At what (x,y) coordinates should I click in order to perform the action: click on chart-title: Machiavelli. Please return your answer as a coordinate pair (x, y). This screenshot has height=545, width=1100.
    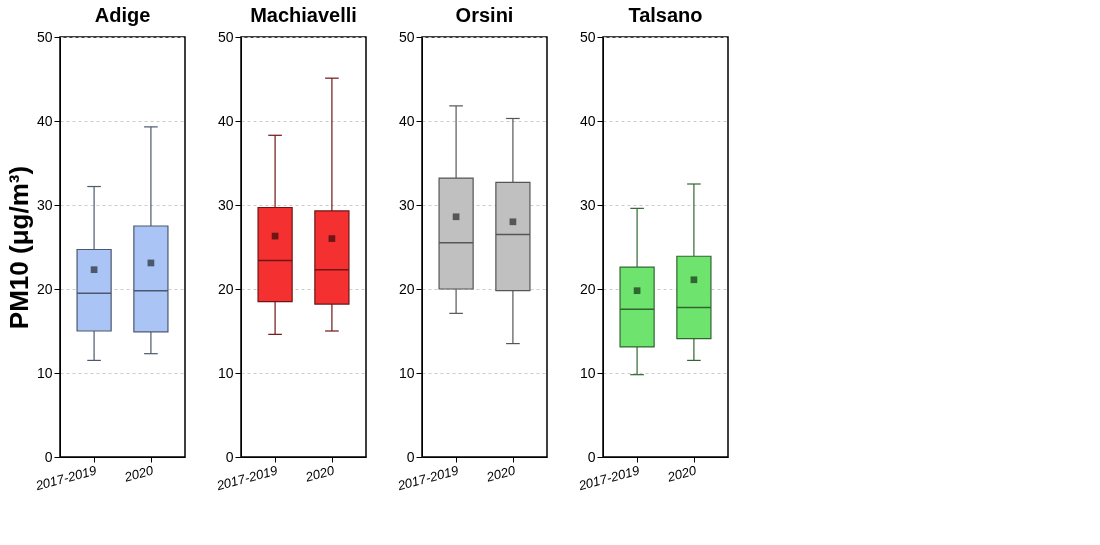
    Looking at the image, I should click on (303, 15).